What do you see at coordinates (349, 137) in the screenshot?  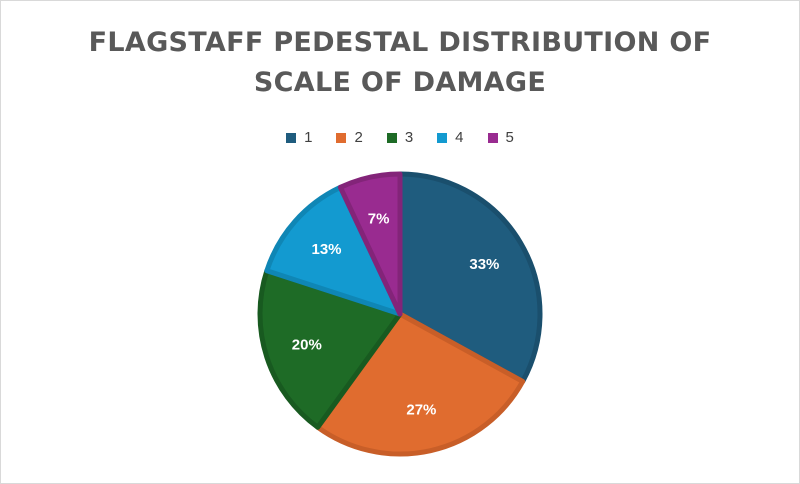 I see `legend-item-2: 2` at bounding box center [349, 137].